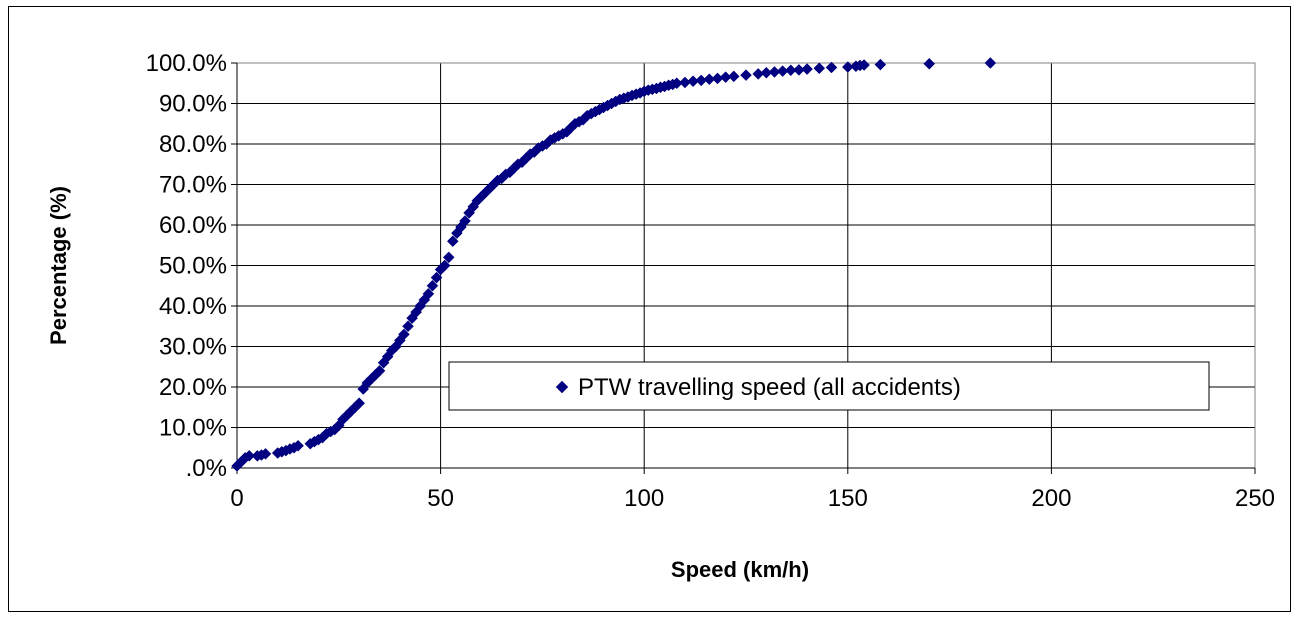 The width and height of the screenshot is (1296, 617). I want to click on y-tick-label: 40.0%, so click(193, 306).